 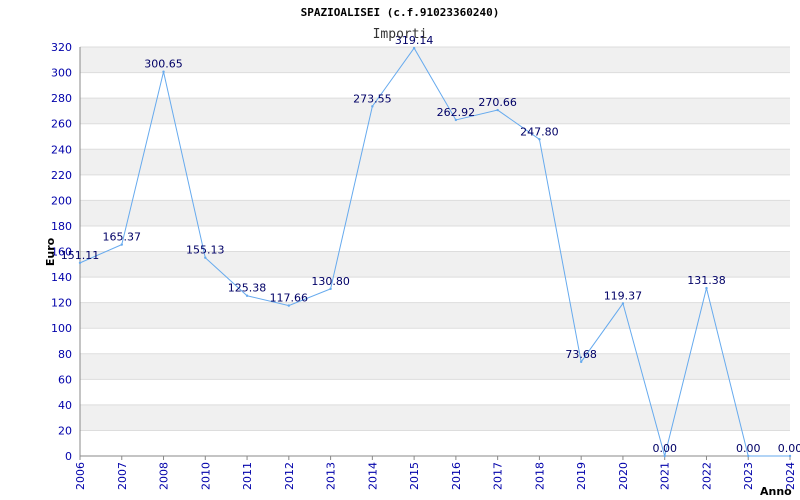 What do you see at coordinates (247, 288) in the screenshot?
I see `data-label: 125.38` at bounding box center [247, 288].